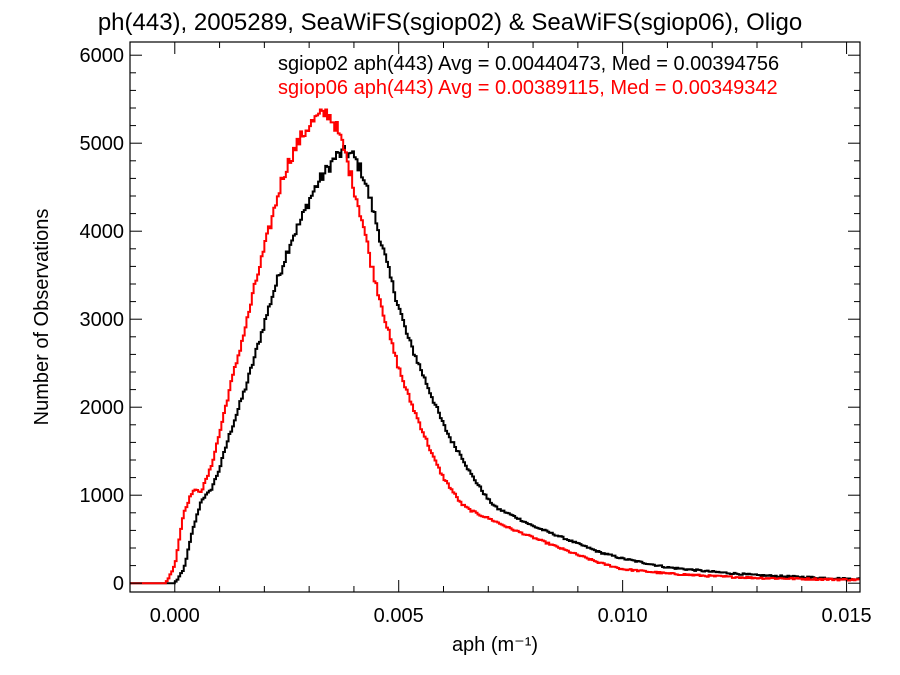 The height and width of the screenshot is (675, 900). Describe the element at coordinates (102, 56) in the screenshot. I see `y-tick-label: 6000` at that location.